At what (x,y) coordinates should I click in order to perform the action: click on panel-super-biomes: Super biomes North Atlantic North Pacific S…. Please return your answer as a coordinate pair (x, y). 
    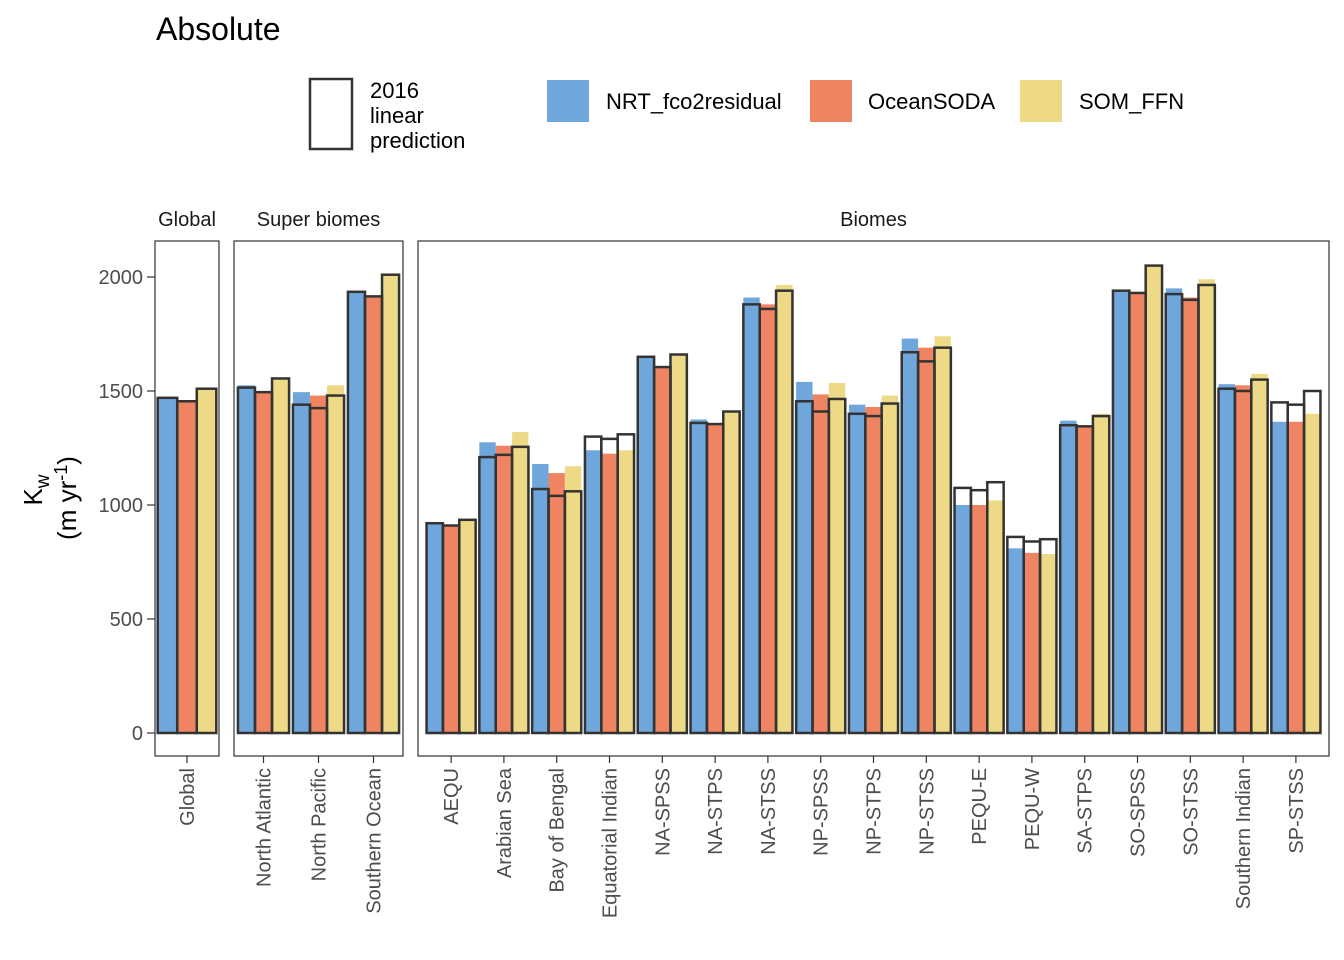
    Looking at the image, I should click on (318, 561).